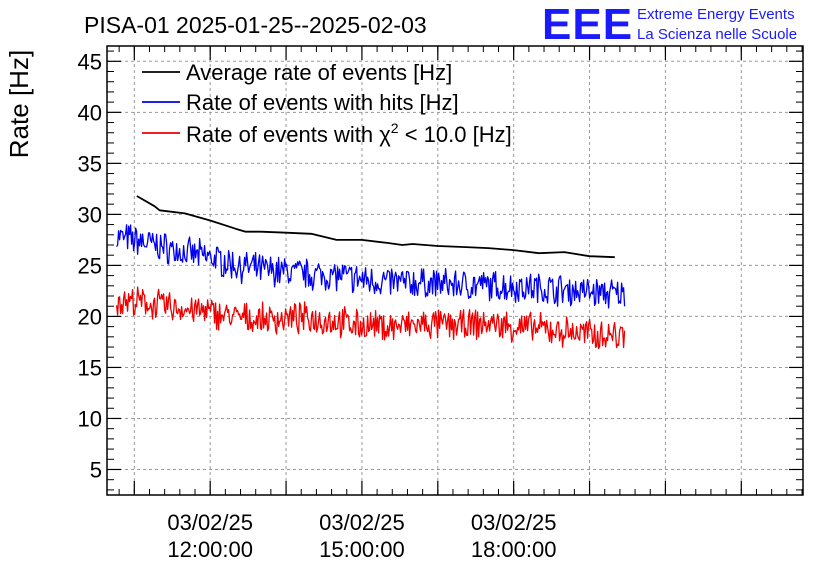 Image resolution: width=836 pixels, height=572 pixels. I want to click on legend-chi2-tail: < 10.0 [Hz], so click(455, 134).